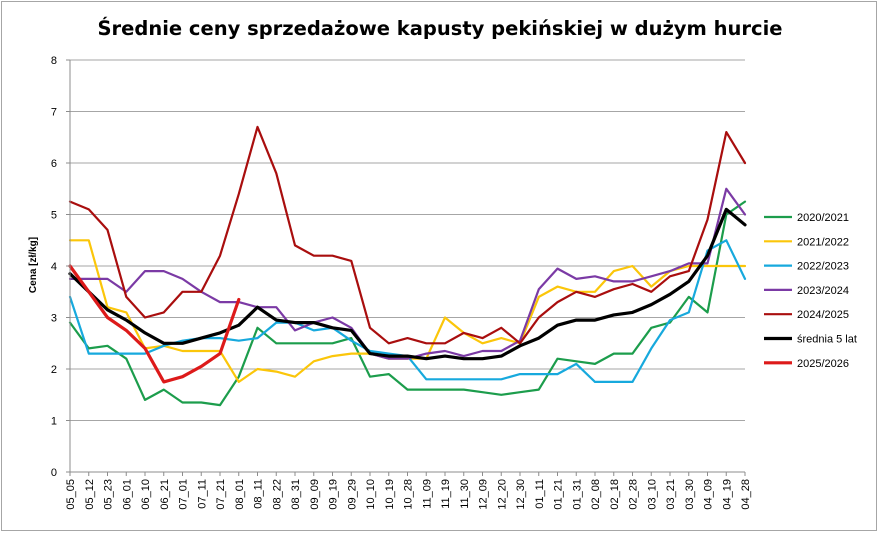 Image resolution: width=880 pixels, height=534 pixels. I want to click on y-tick-label: 0, so click(54, 473).